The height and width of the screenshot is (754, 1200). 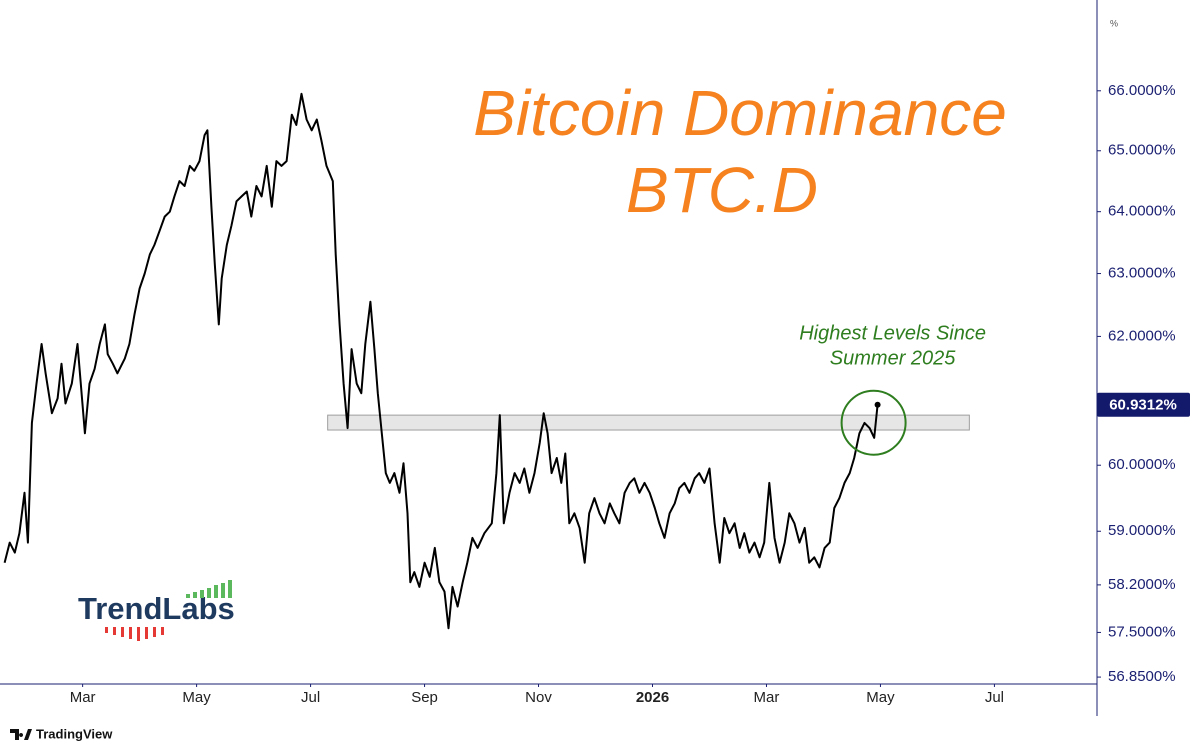 What do you see at coordinates (1142, 211) in the screenshot?
I see `y-tick-label: 64.0000%` at bounding box center [1142, 211].